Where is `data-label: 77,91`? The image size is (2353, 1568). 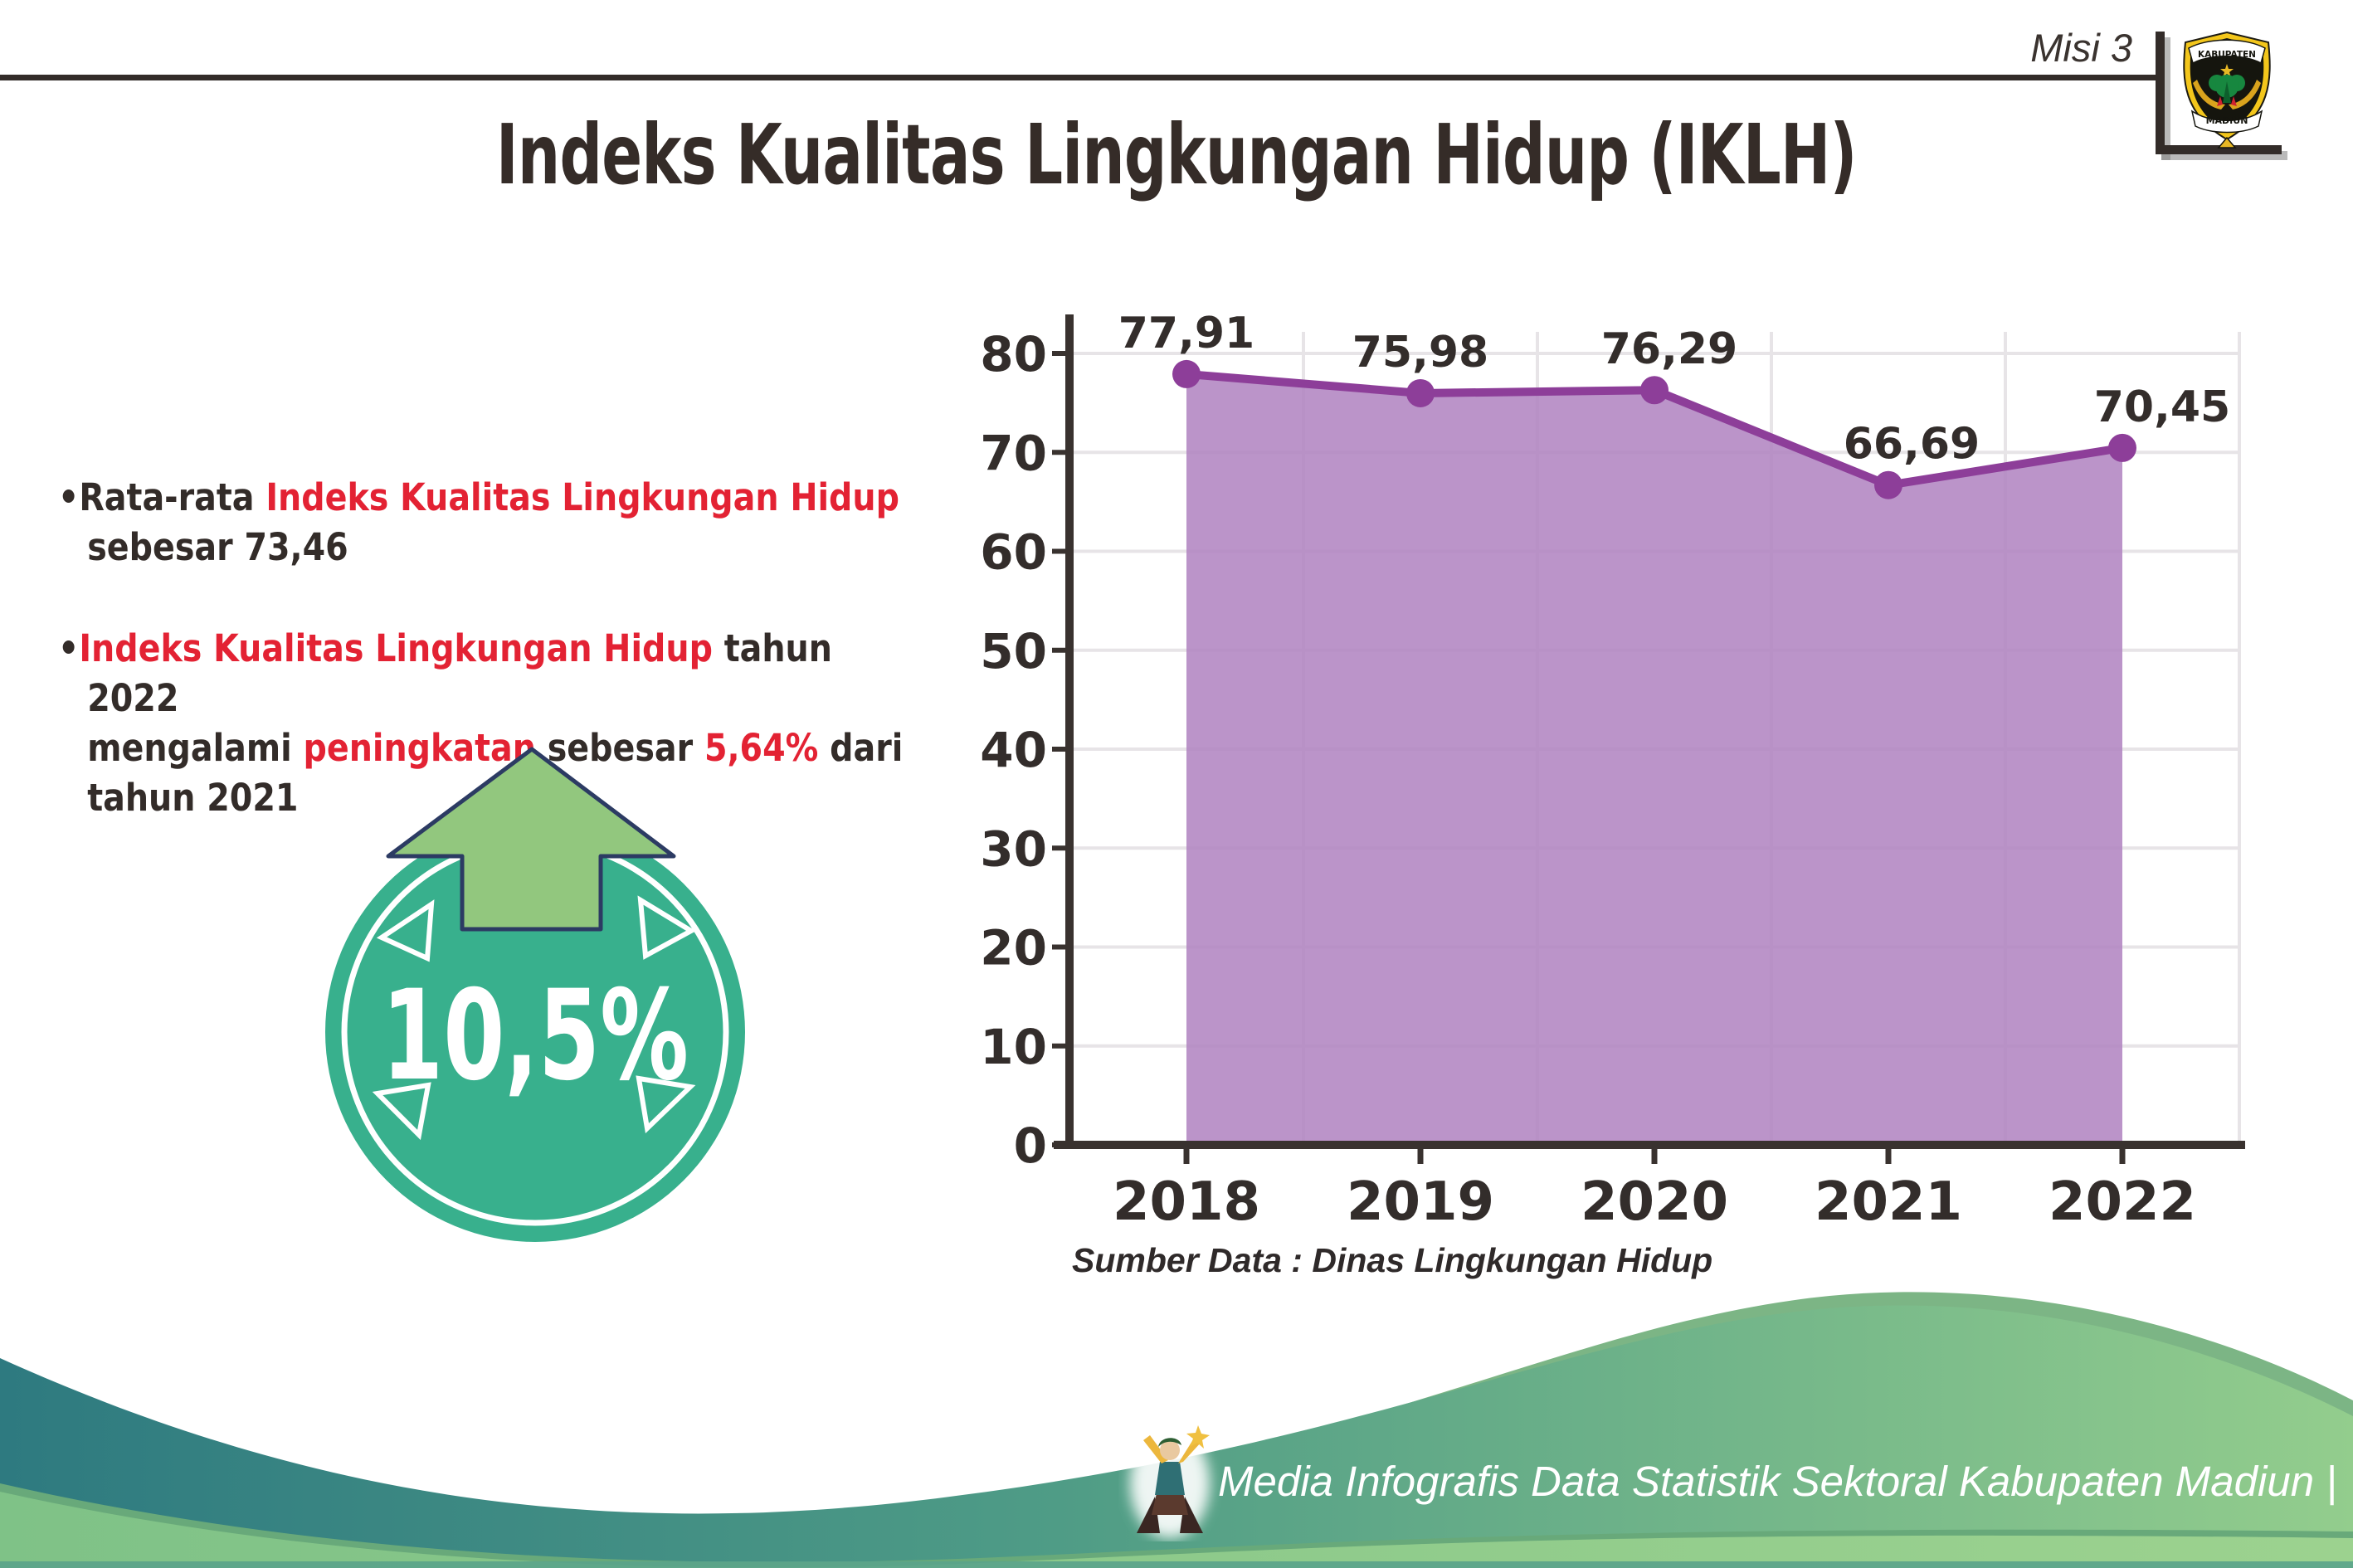 data-label: 77,91 is located at coordinates (1186, 333).